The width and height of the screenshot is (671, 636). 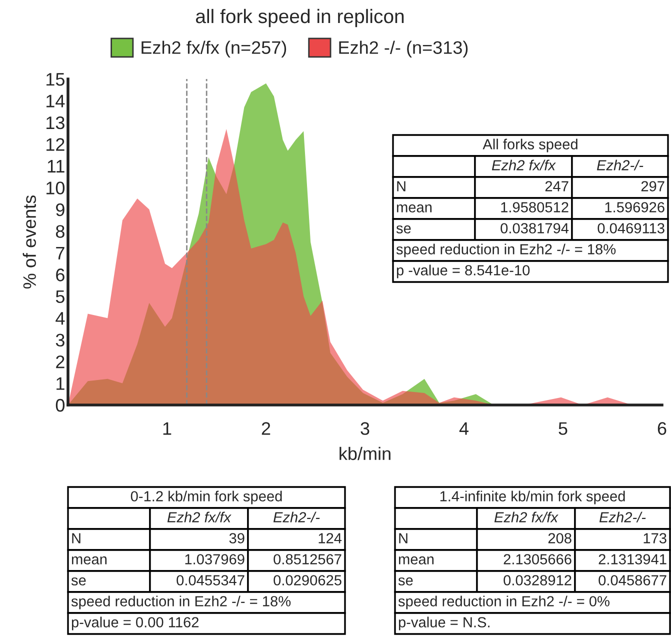 What do you see at coordinates (55, 123) in the screenshot?
I see `y-tick-label: 13` at bounding box center [55, 123].